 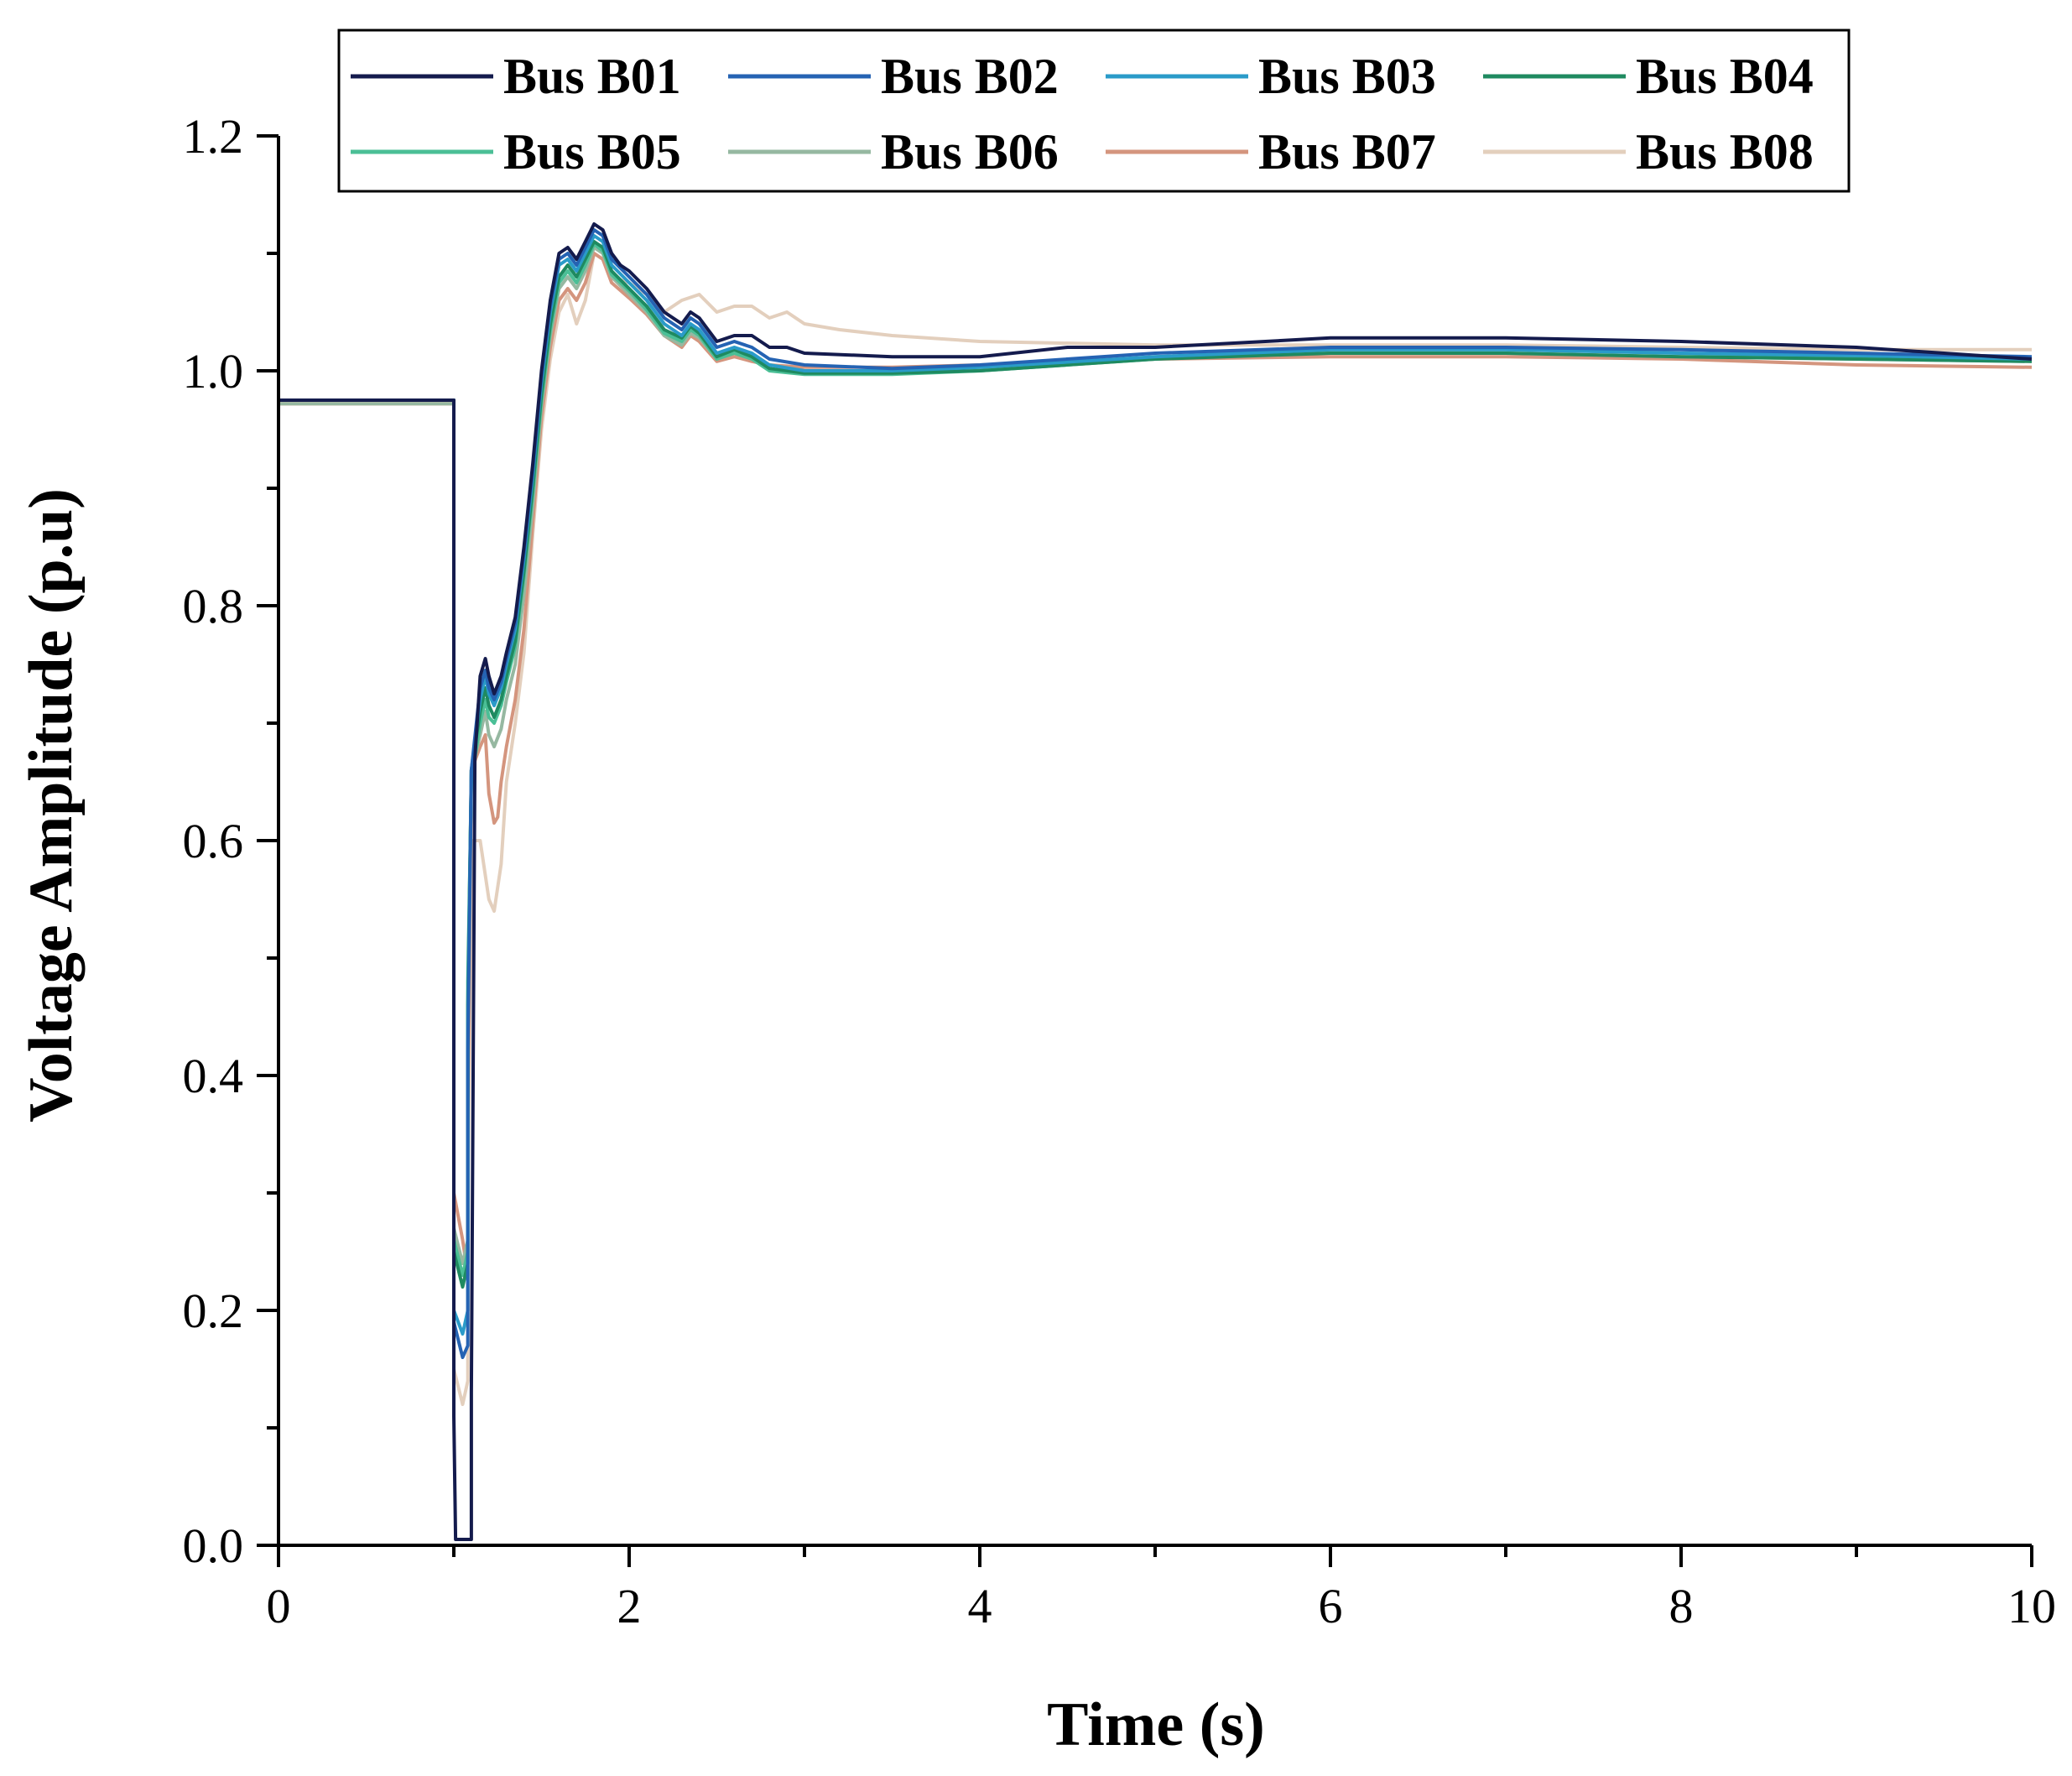 I want to click on y-tick-label: 0.4, so click(x=213, y=1076).